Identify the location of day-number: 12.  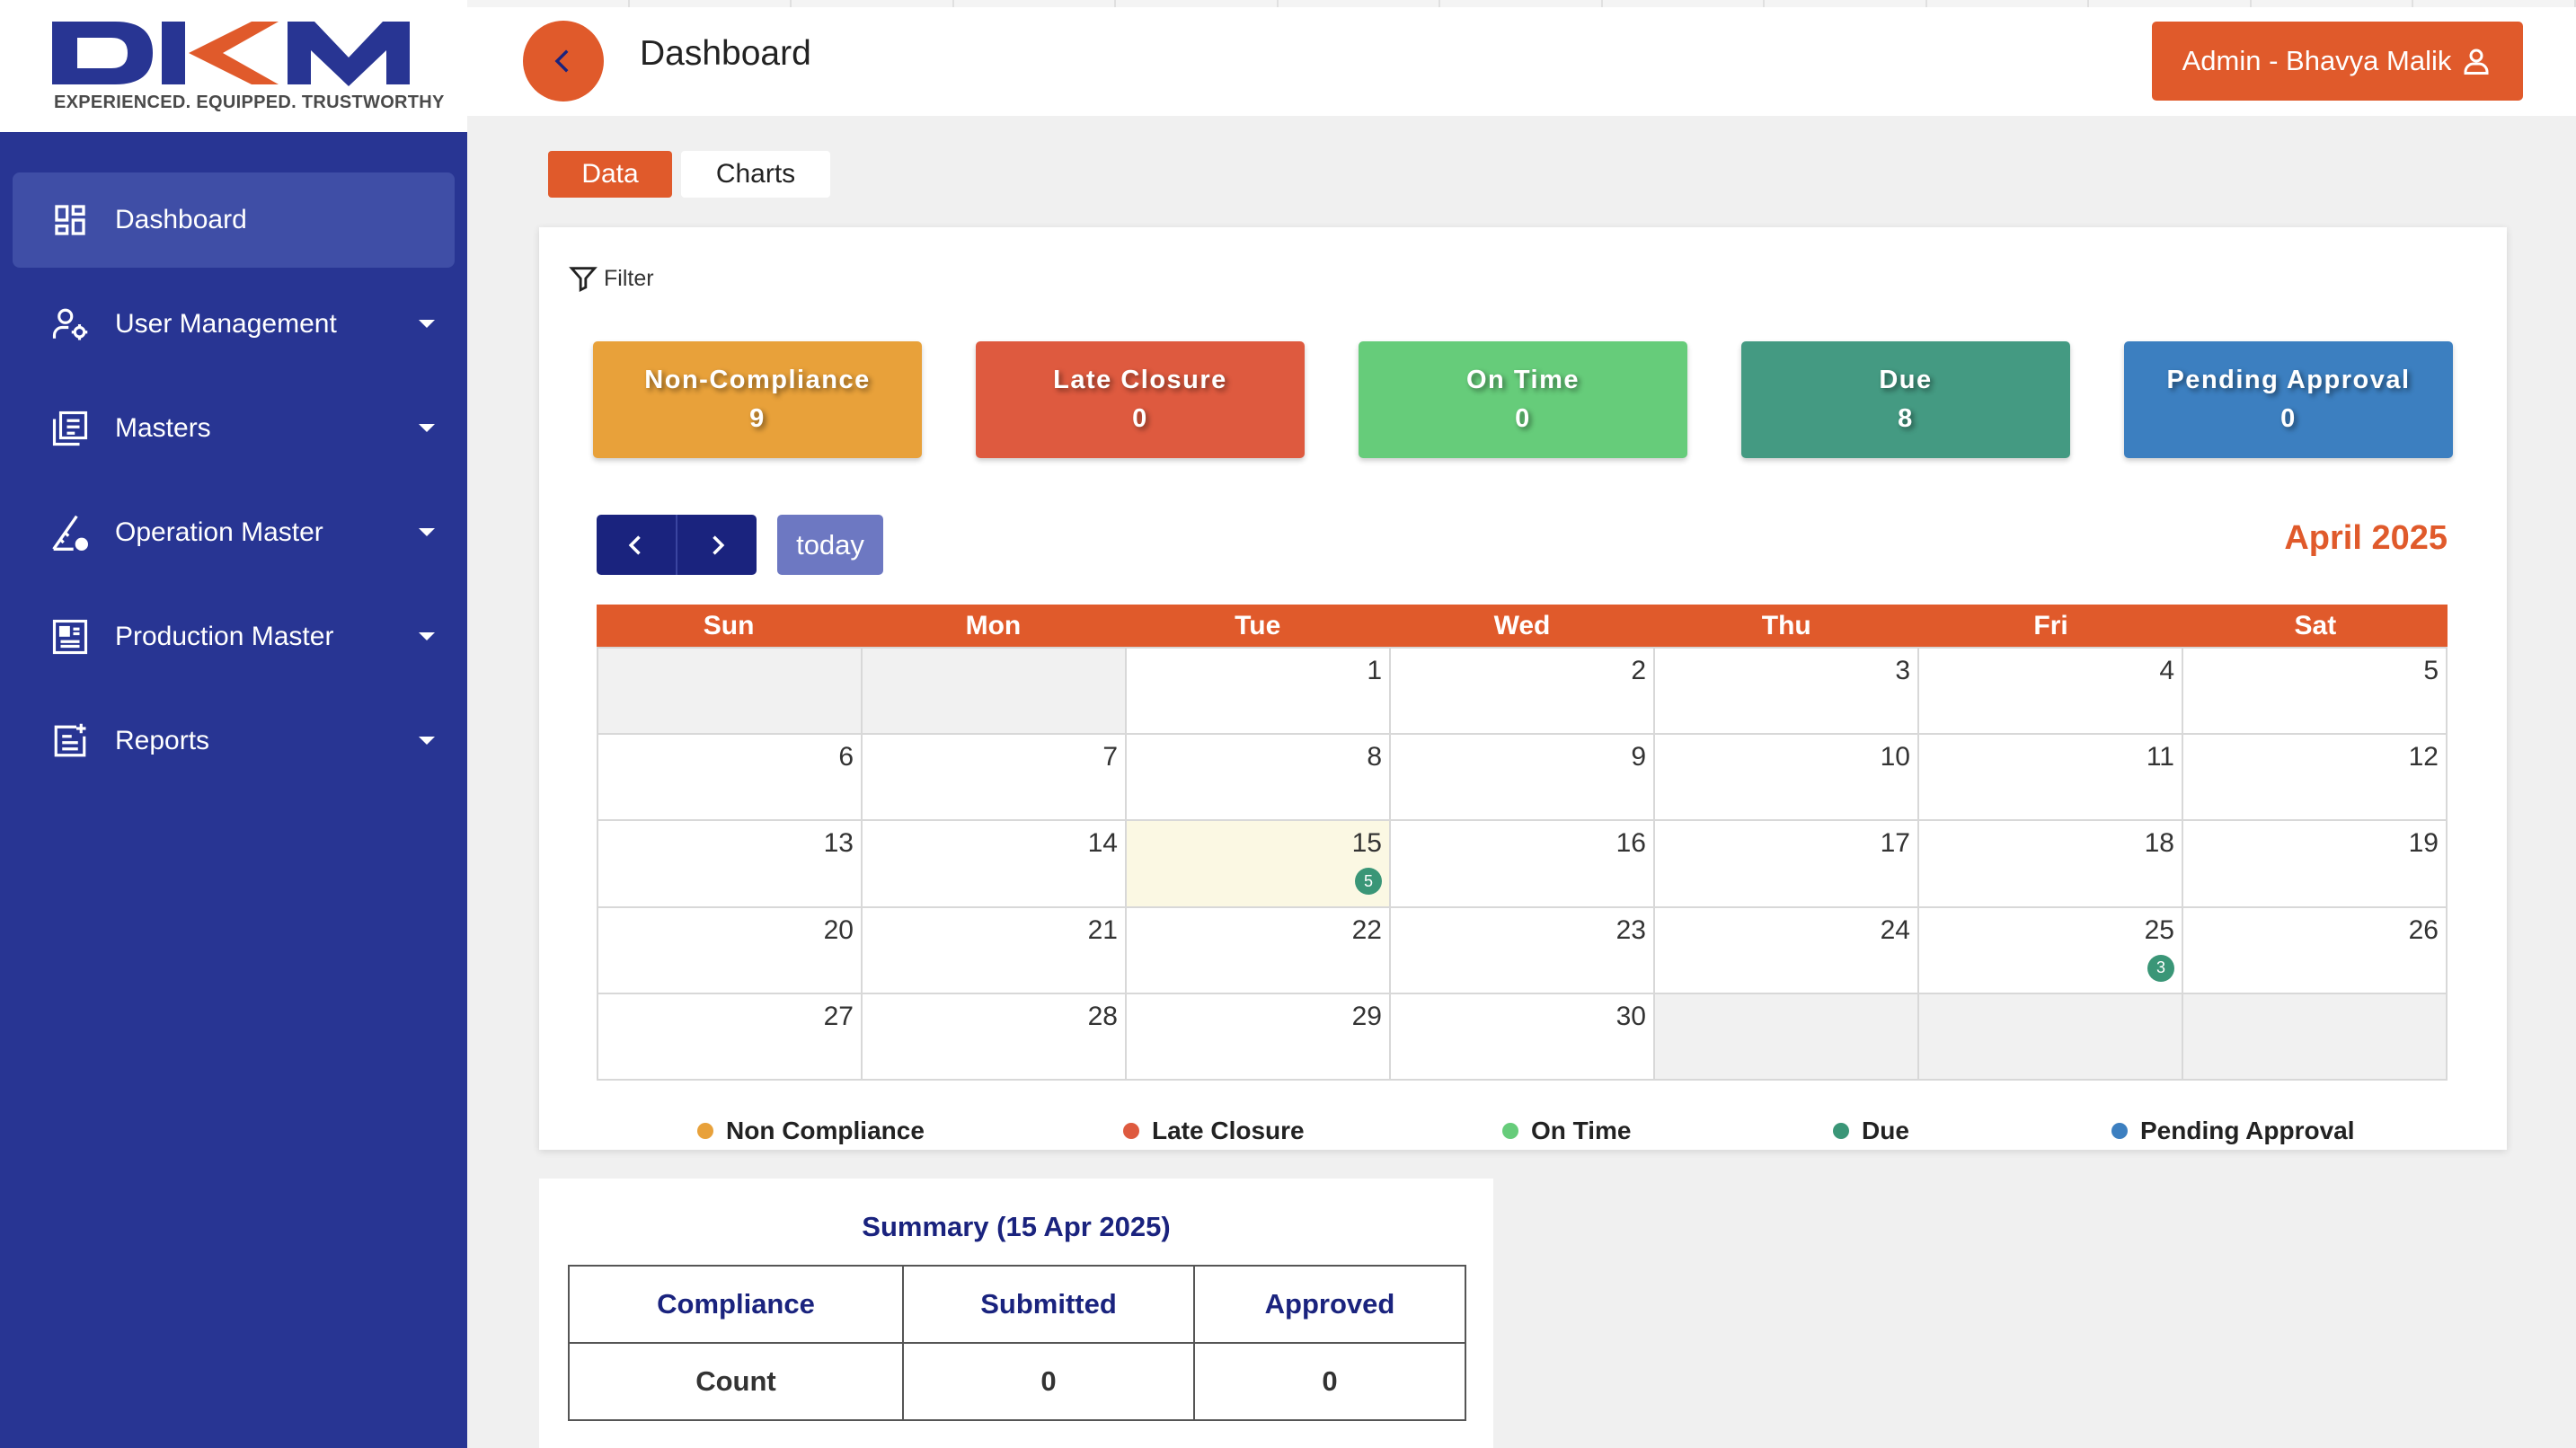
(2423, 757).